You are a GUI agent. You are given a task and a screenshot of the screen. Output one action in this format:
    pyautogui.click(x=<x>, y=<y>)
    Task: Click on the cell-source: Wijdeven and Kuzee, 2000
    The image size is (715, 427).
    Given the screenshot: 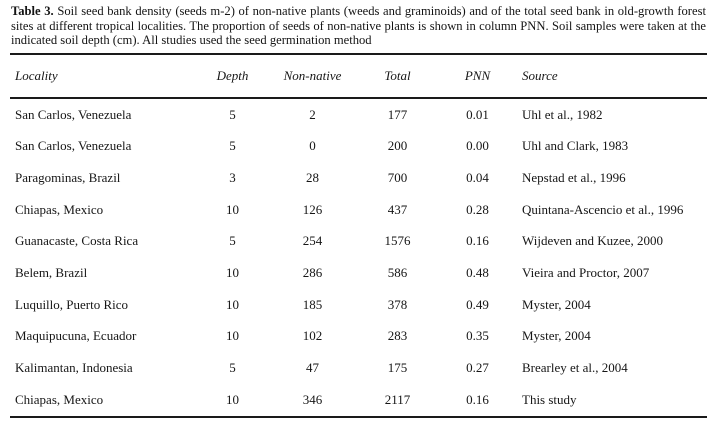 What is the action you would take?
    pyautogui.click(x=592, y=241)
    